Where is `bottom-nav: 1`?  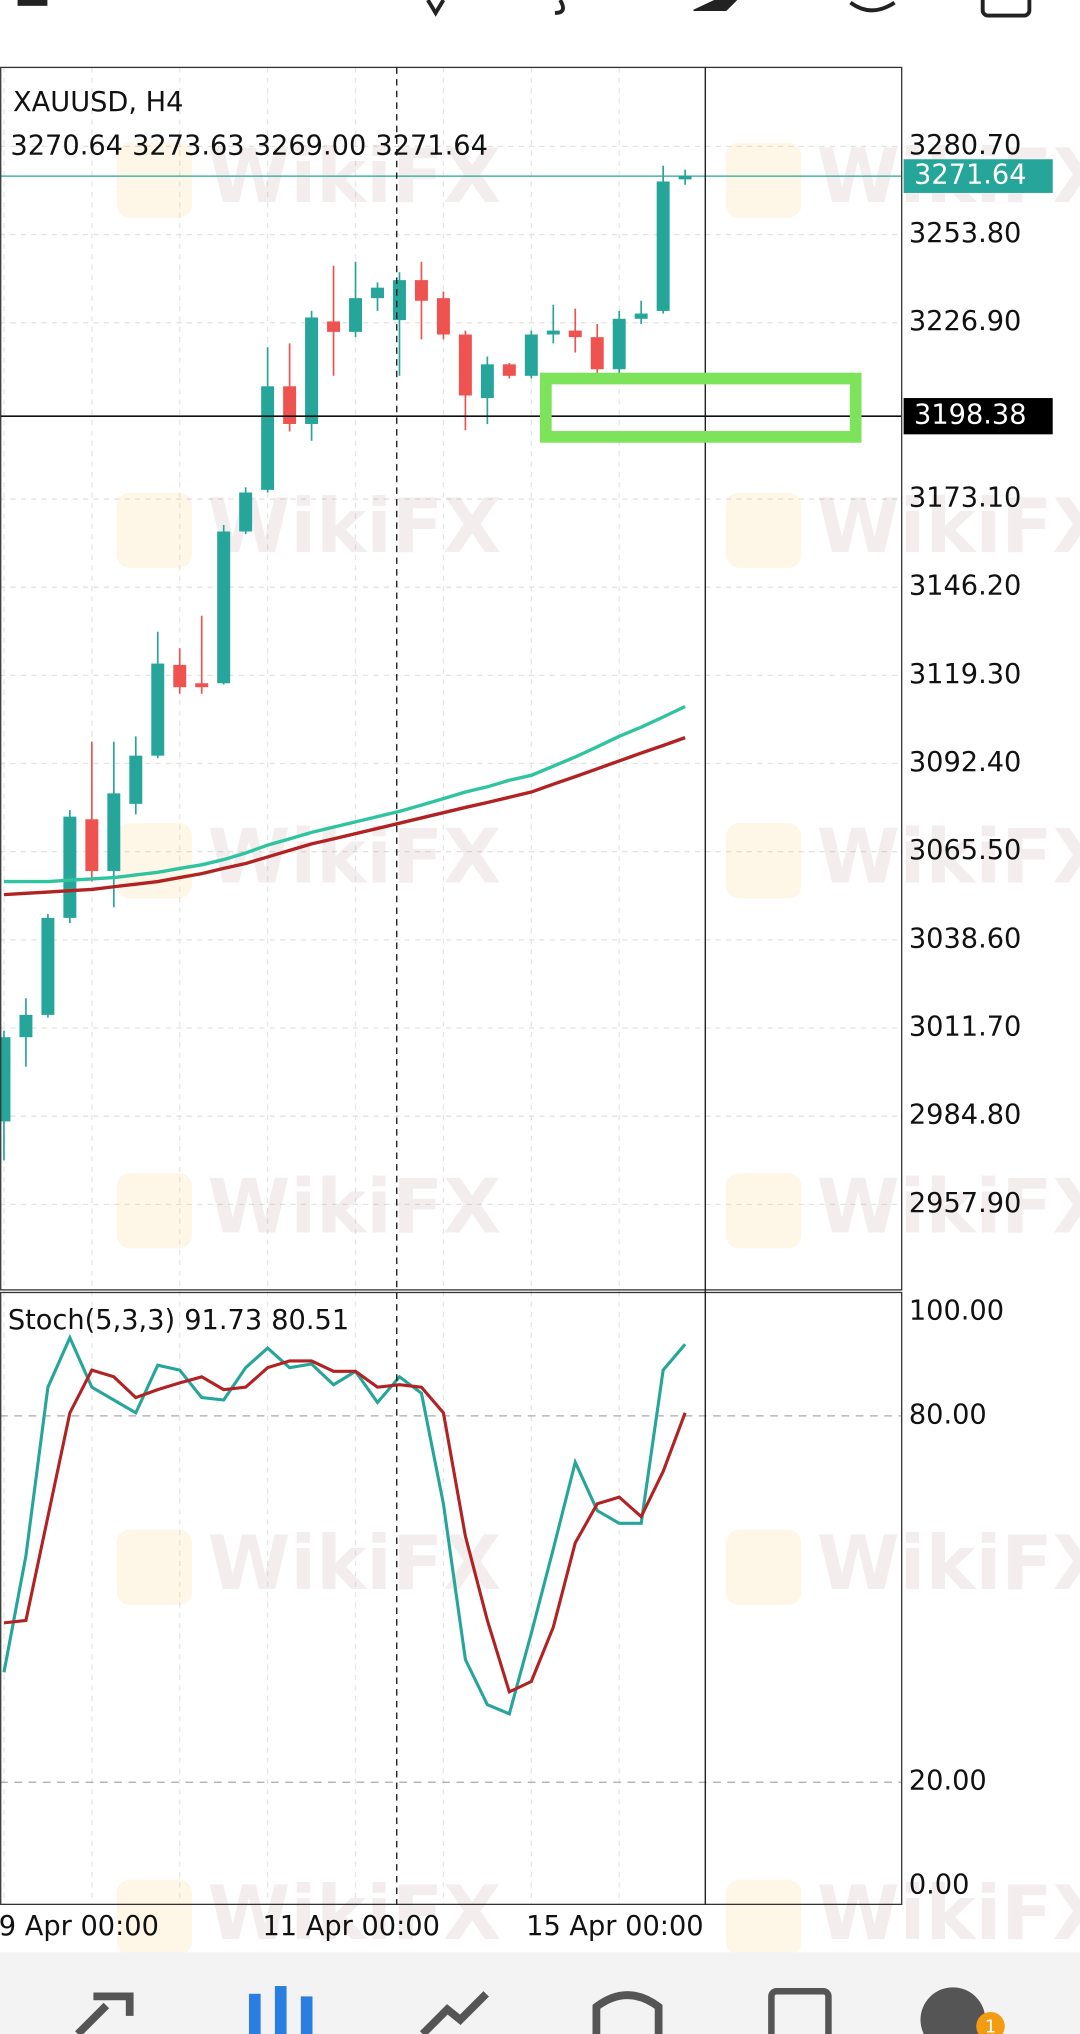
bottom-nav: 1 is located at coordinates (540, 1993).